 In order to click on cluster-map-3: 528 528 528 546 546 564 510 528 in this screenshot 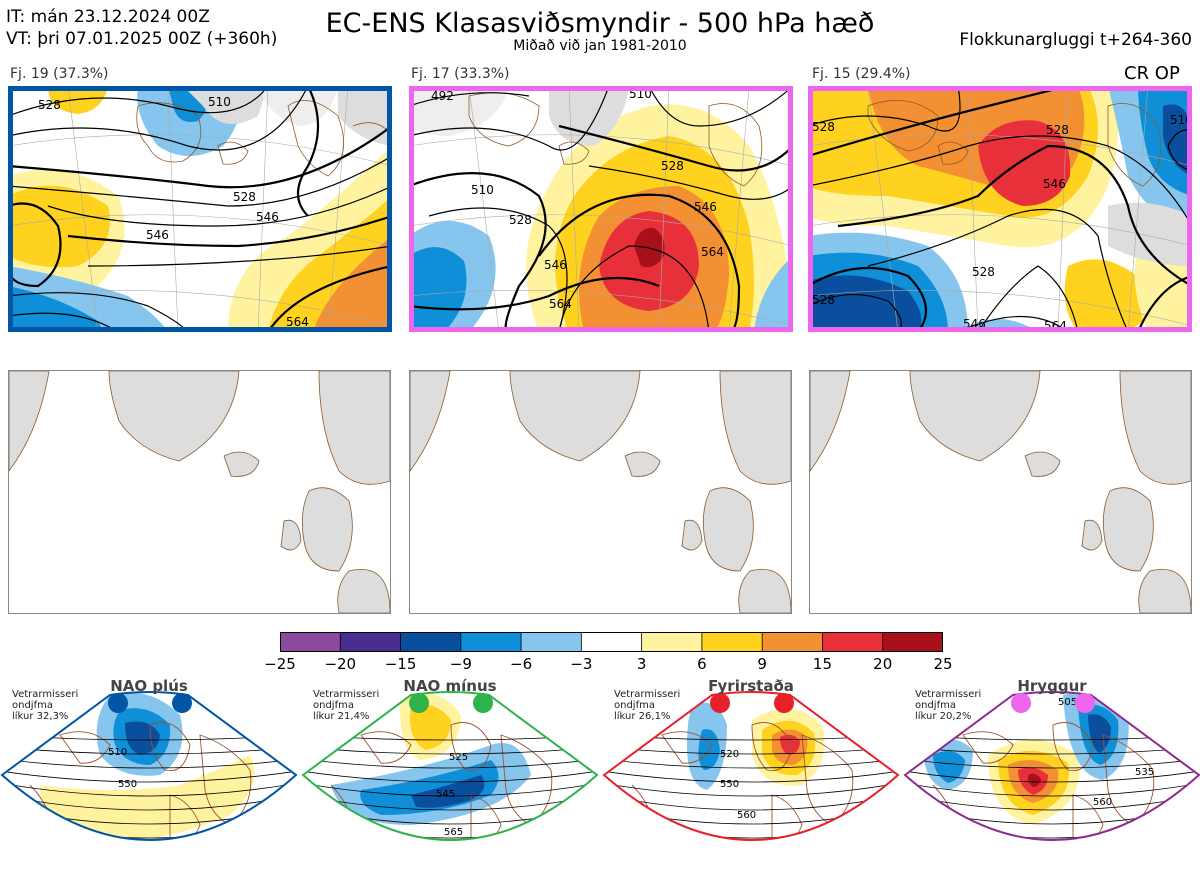, I will do `click(1000, 209)`.